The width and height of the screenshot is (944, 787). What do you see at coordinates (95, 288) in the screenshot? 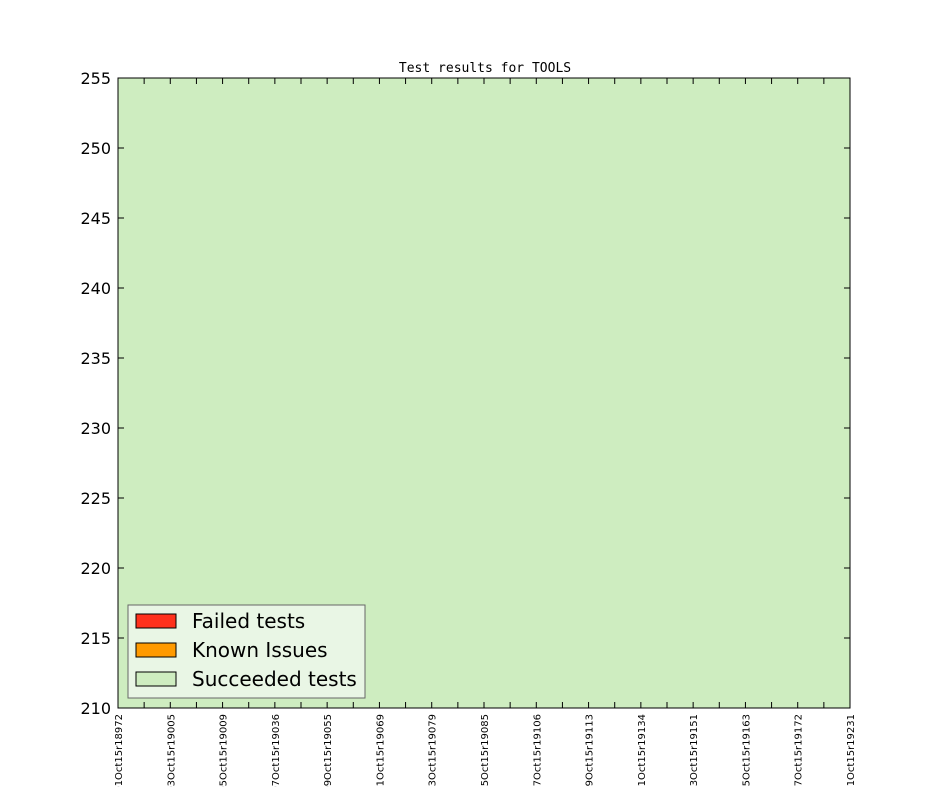
I see `y-tick-label: 240` at bounding box center [95, 288].